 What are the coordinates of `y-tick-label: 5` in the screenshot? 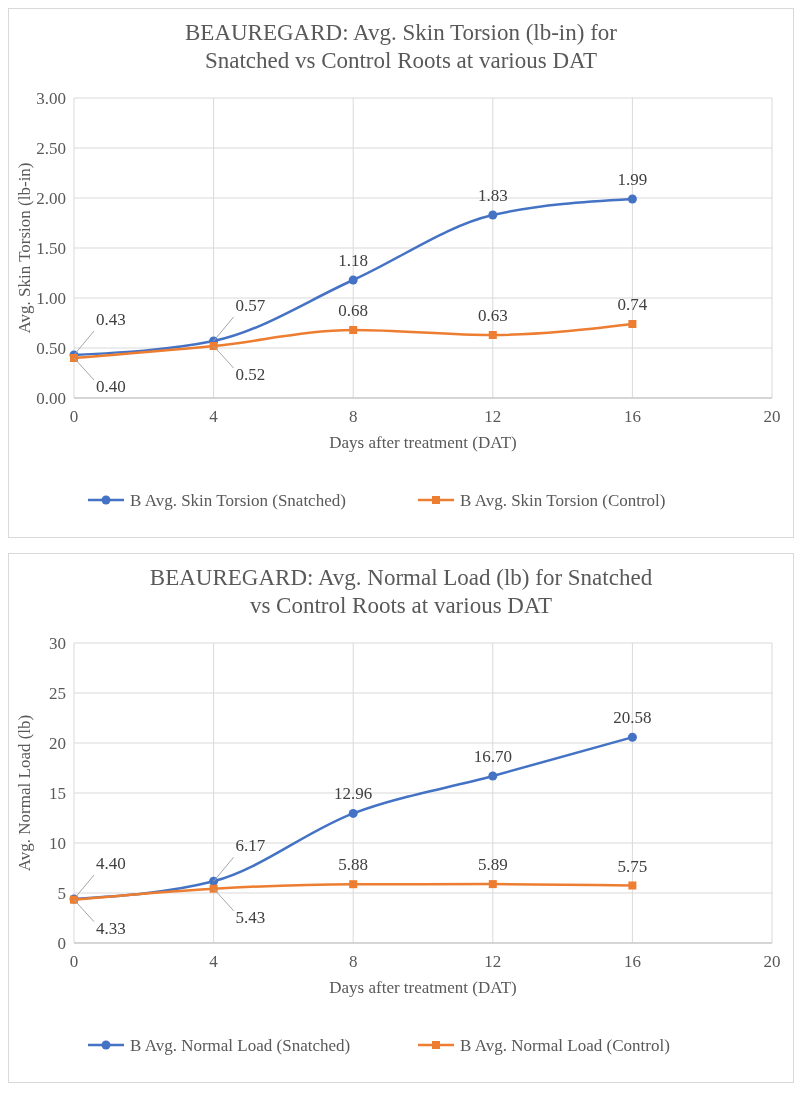 It's located at (61, 893).